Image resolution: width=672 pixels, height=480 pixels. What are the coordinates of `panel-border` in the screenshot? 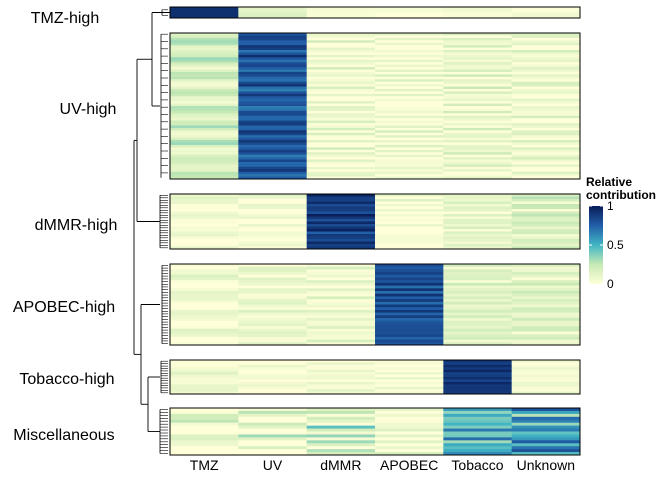 It's located at (375, 304).